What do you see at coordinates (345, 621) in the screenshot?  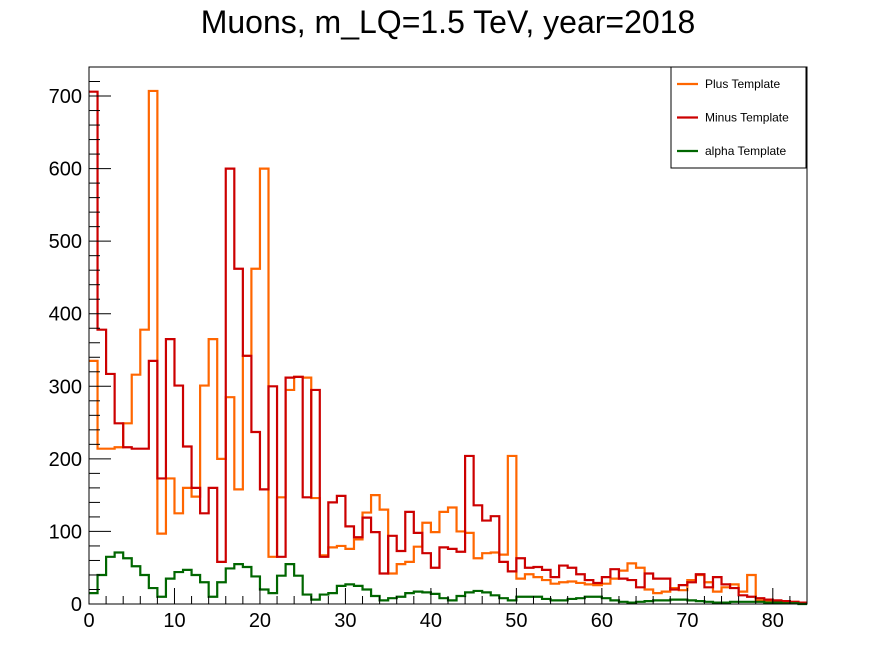 I see `x-tick-label: 30` at bounding box center [345, 621].